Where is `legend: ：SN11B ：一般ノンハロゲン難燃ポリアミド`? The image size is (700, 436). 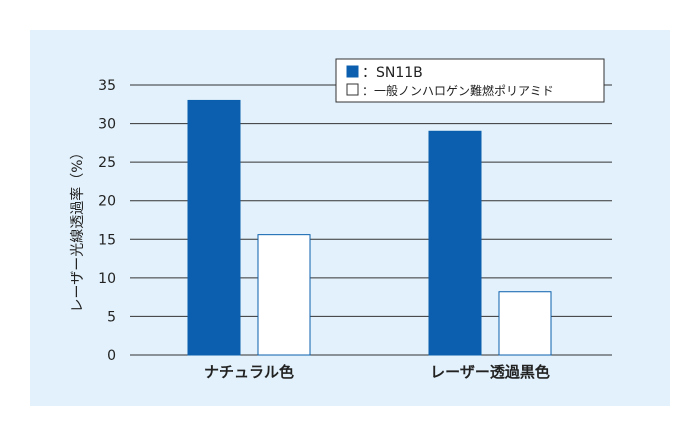
legend: ：SN11B ：一般ノンハロゲン難燃ポリアミド is located at coordinates (470, 80).